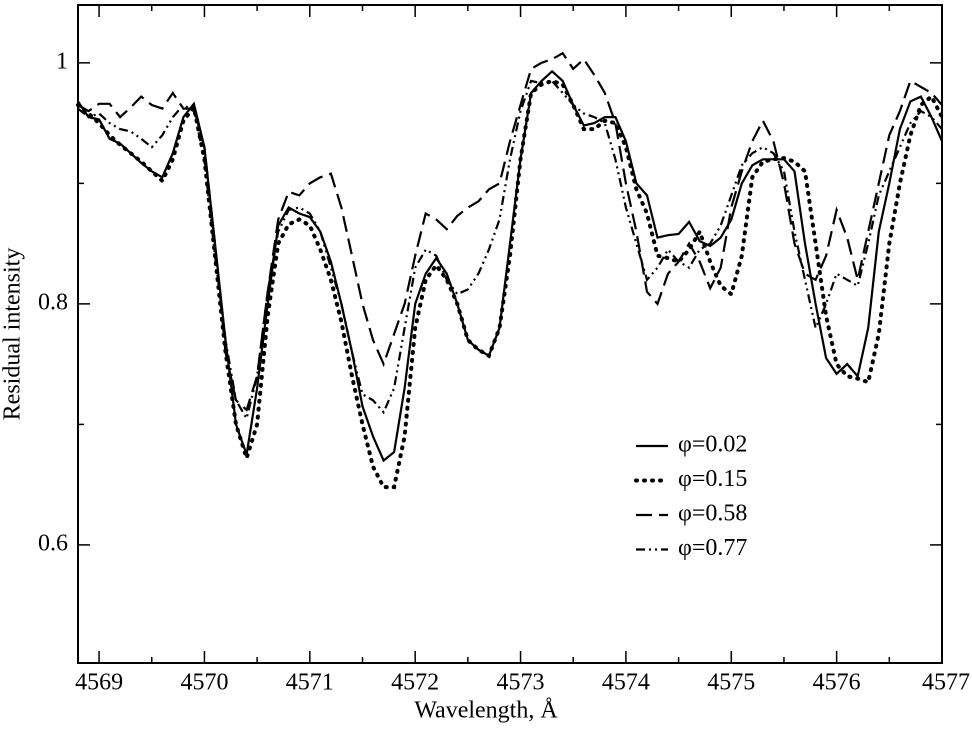 This screenshot has width=972, height=729. What do you see at coordinates (415, 683) in the screenshot?
I see `x-tick-label: 4572` at bounding box center [415, 683].